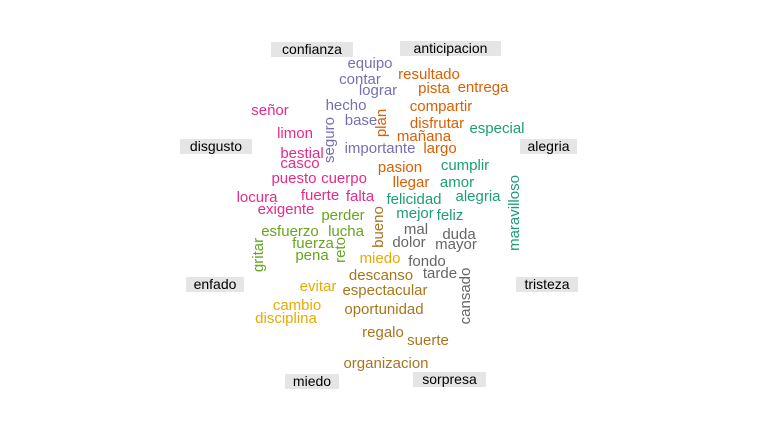 The height and width of the screenshot is (431, 763). What do you see at coordinates (378, 90) in the screenshot?
I see `word-lograr: lograr` at bounding box center [378, 90].